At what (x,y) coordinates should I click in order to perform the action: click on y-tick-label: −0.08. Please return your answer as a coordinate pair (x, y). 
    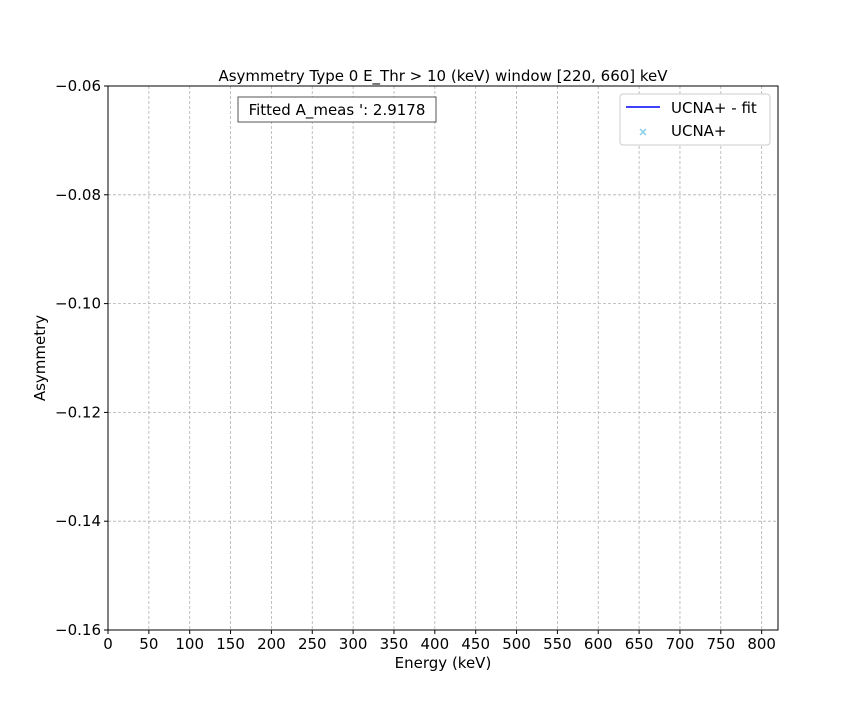
    Looking at the image, I should click on (78, 195).